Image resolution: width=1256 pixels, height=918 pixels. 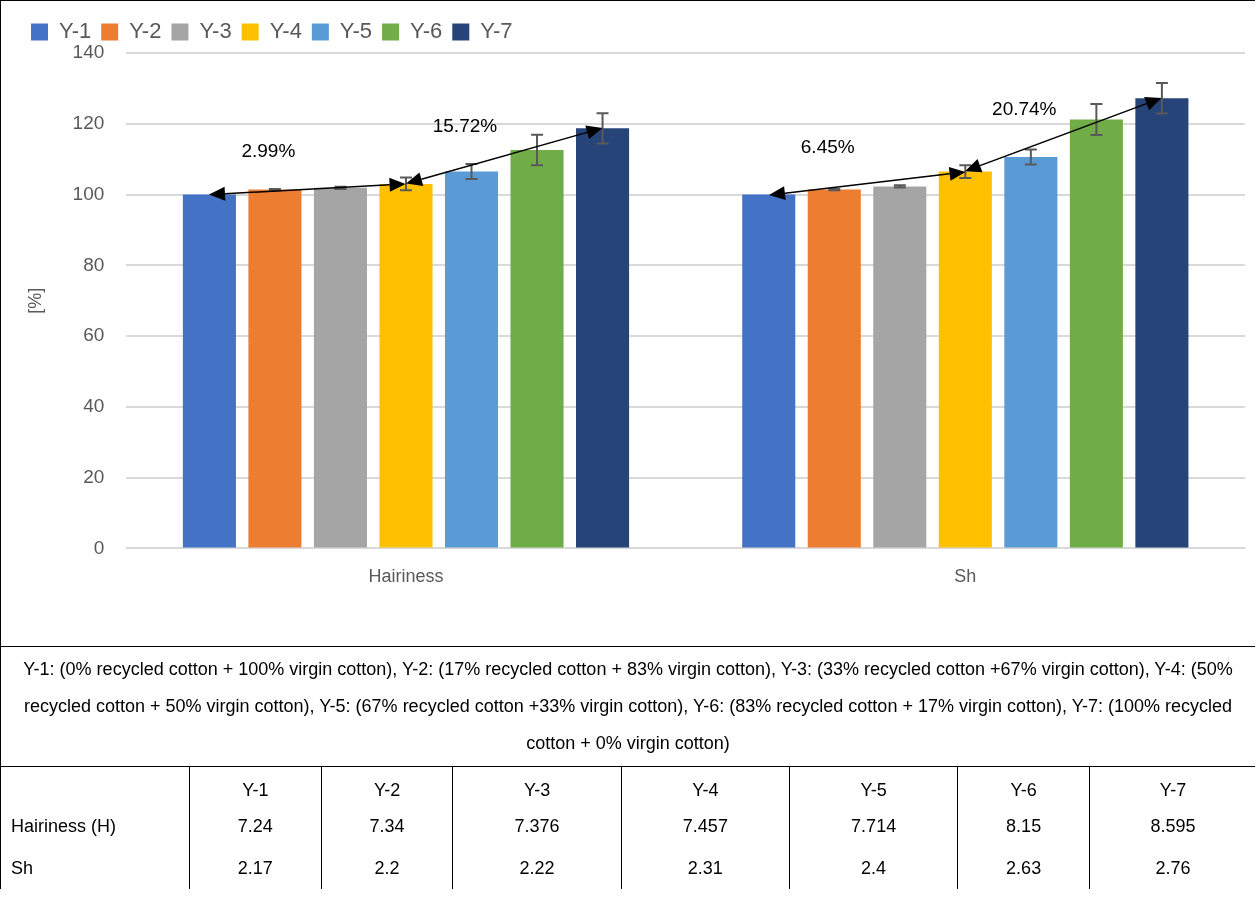 What do you see at coordinates (94, 406) in the screenshot?
I see `y-tick-label: 40` at bounding box center [94, 406].